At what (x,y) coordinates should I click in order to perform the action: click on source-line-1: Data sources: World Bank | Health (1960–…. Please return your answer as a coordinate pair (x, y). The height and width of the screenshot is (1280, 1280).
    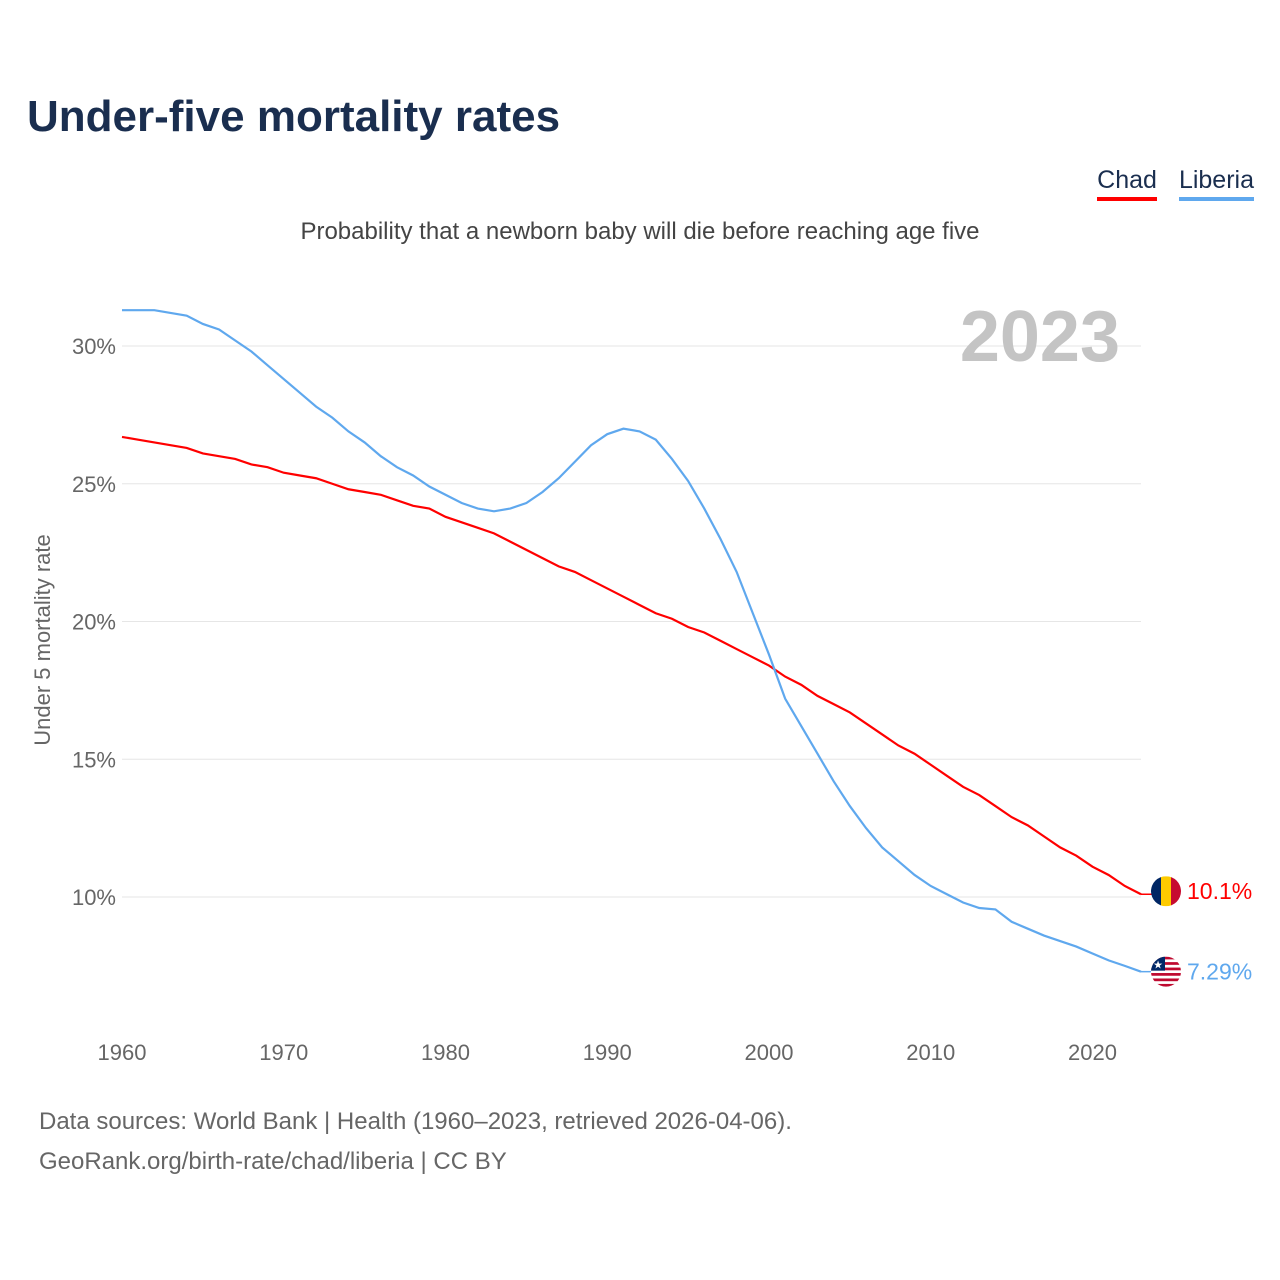
    Looking at the image, I should click on (415, 1121).